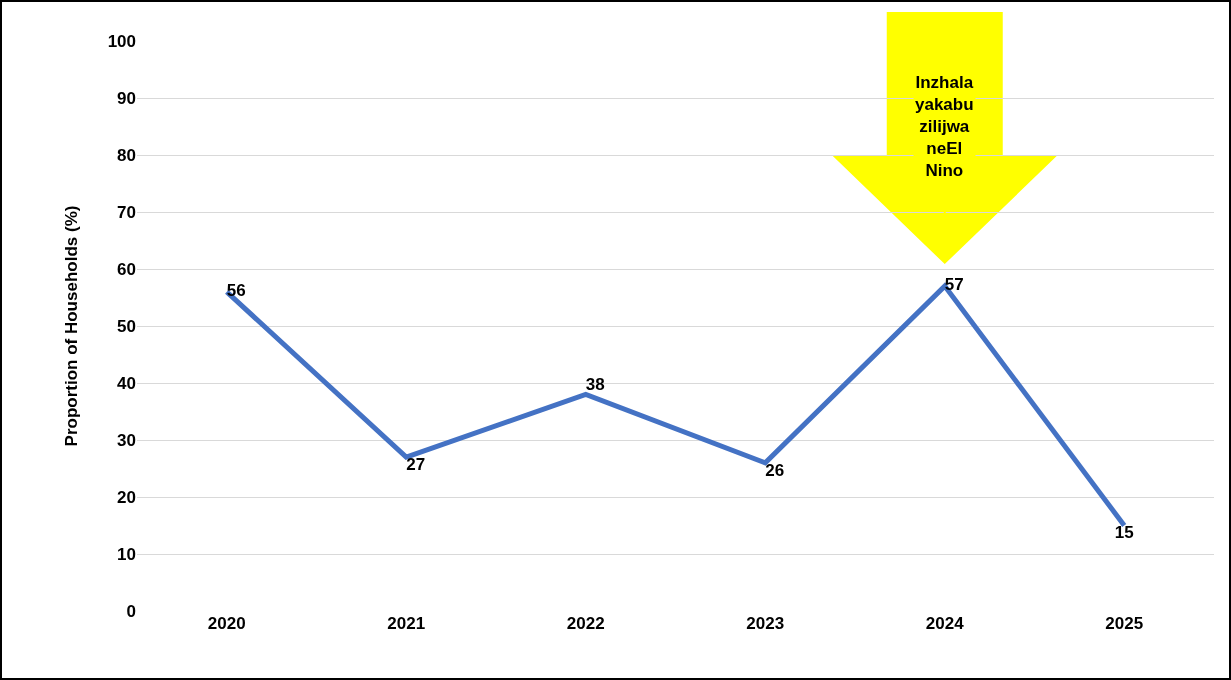  I want to click on y-tick-label: 50, so click(126, 326).